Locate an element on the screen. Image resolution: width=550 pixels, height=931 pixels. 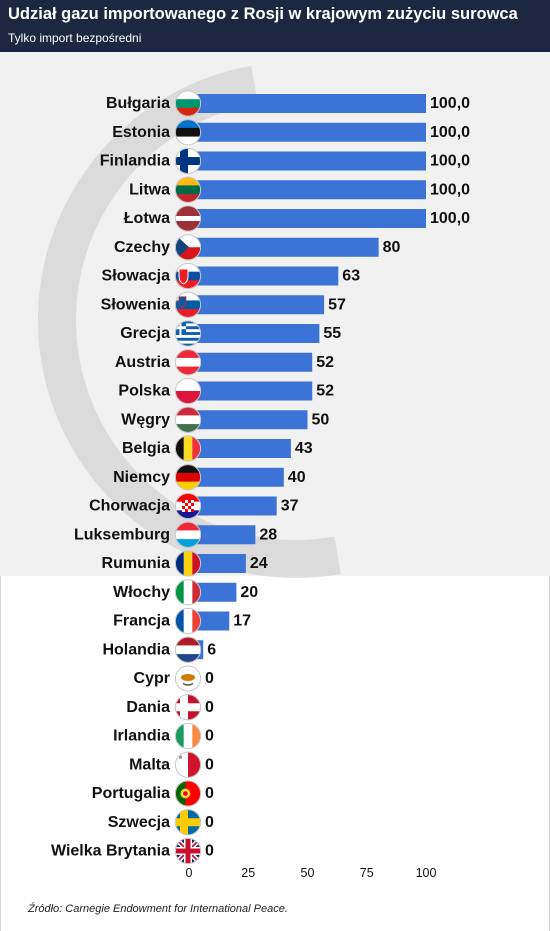
x-tick-label: 25 is located at coordinates (248, 873).